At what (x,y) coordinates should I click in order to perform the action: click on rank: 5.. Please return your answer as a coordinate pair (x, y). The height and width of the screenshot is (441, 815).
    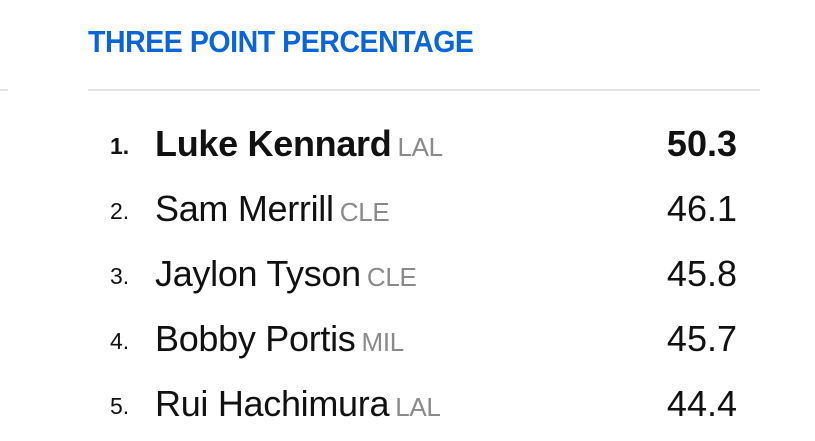
    Looking at the image, I should click on (120, 406).